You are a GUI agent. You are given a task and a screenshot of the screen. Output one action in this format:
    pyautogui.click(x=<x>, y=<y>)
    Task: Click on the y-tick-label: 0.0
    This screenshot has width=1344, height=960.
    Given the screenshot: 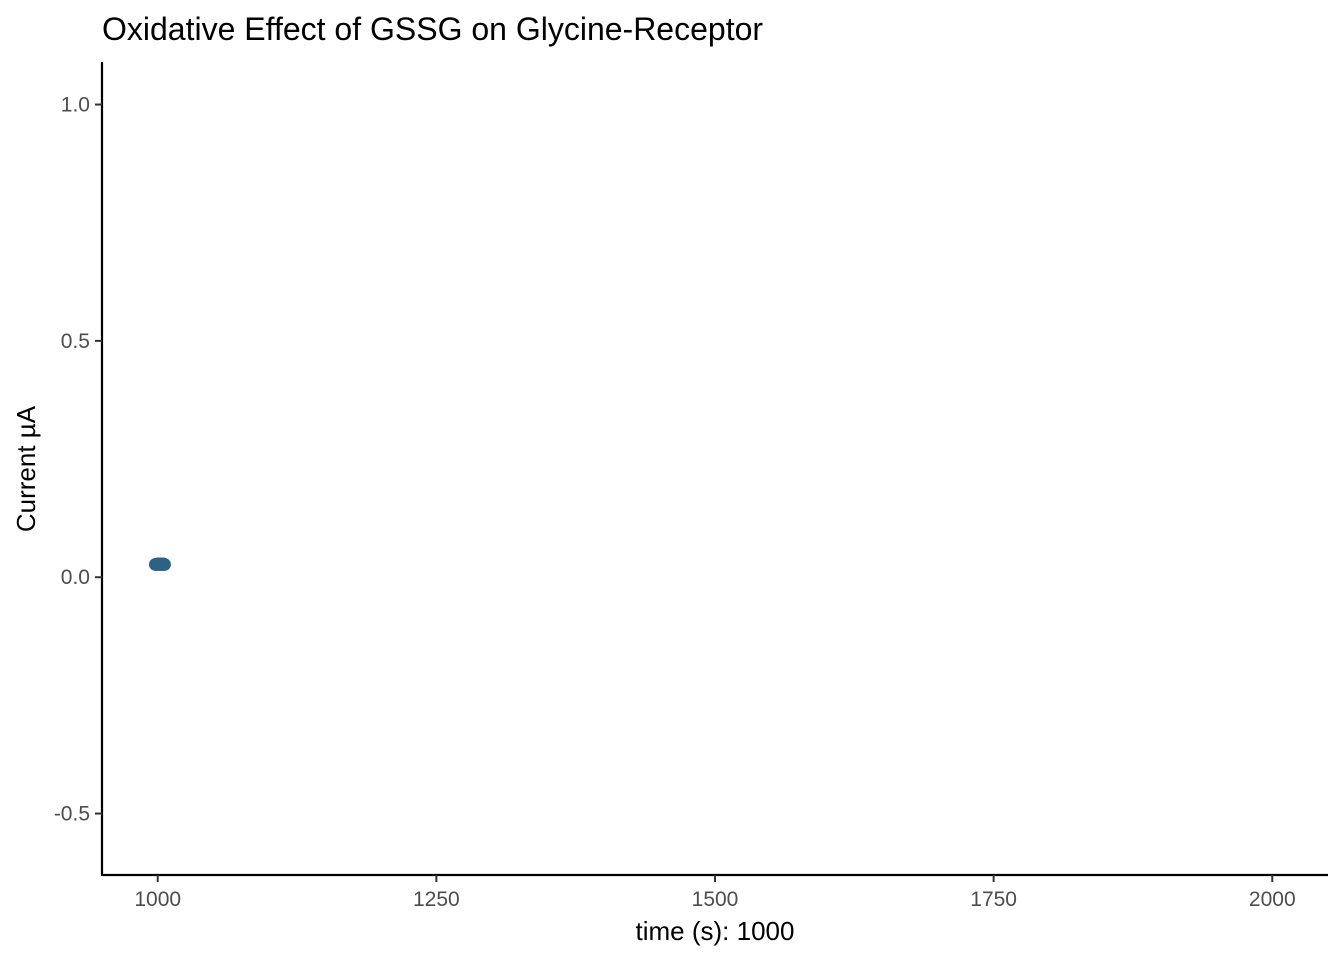 What is the action you would take?
    pyautogui.click(x=75, y=577)
    